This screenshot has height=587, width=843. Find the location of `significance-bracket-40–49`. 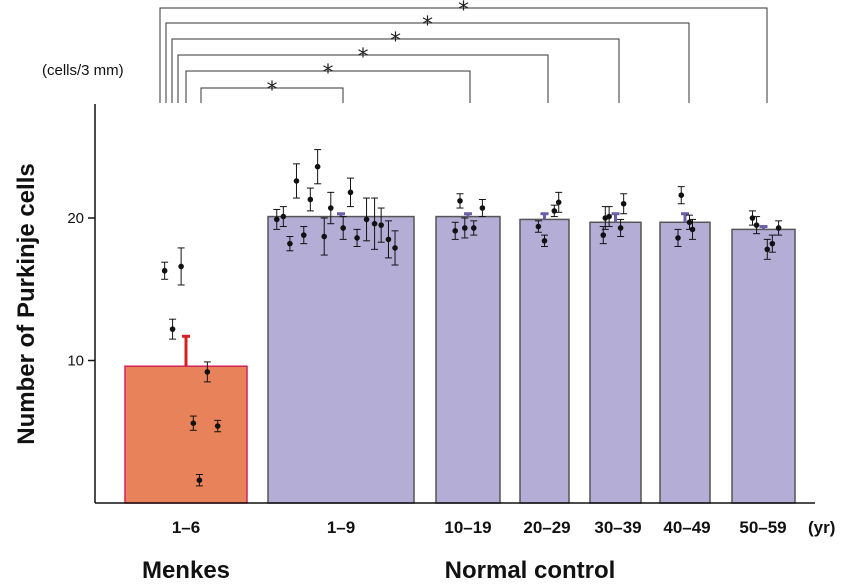

significance-bracket-40–49 is located at coordinates (427, 62).